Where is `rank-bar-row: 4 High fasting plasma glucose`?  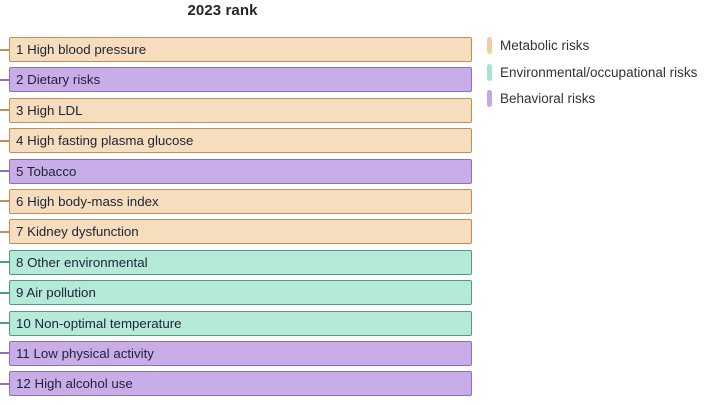 rank-bar-row: 4 High fasting plasma glucose is located at coordinates (236, 141).